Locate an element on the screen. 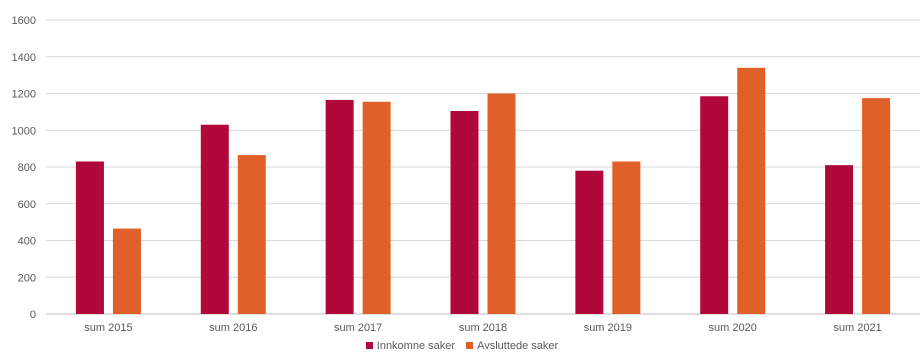 The image size is (924, 356). legend-label-avsluttede: Avsluttede saker is located at coordinates (518, 346).